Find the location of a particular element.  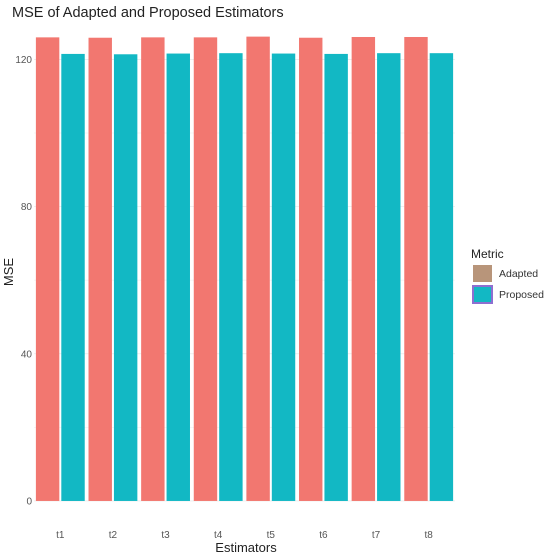

x-axis-ticks: t1 t2 t3 t4 t5 t6 t7 t8 is located at coordinates (244, 535).